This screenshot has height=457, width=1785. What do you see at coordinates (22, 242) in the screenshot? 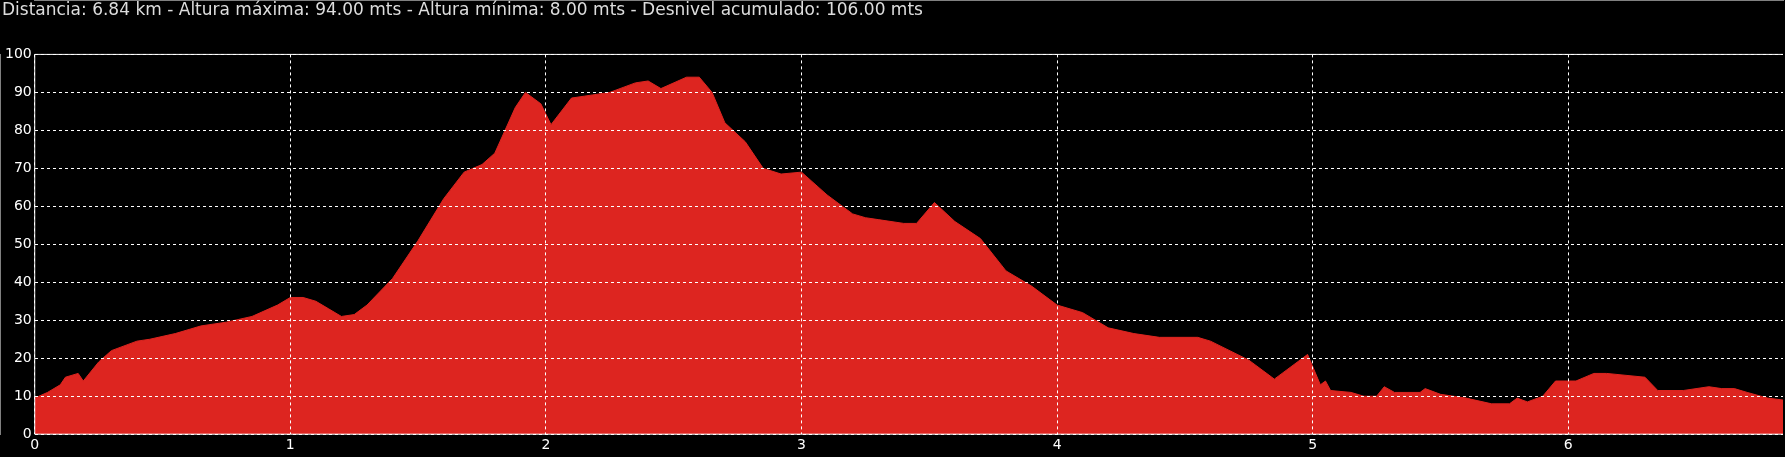
I see `y-tick-label: 50` at bounding box center [22, 242].